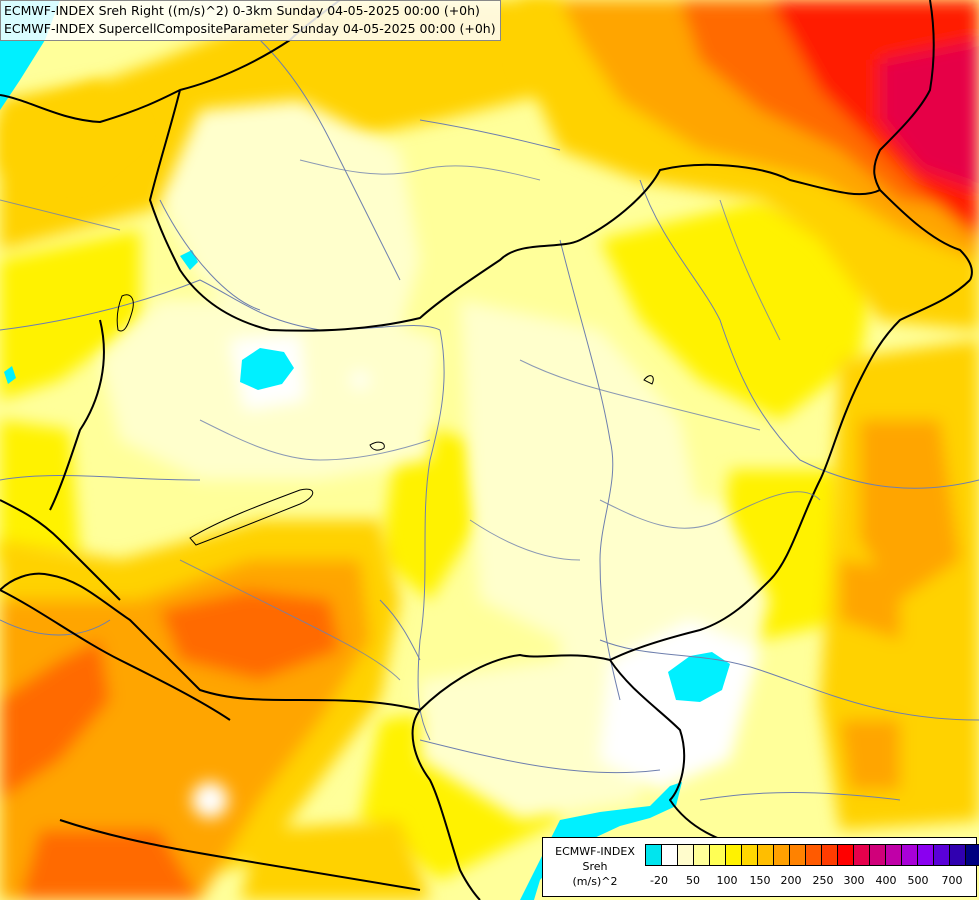 Image resolution: width=979 pixels, height=900 pixels. I want to click on legend-tick-8: 500, so click(918, 880).